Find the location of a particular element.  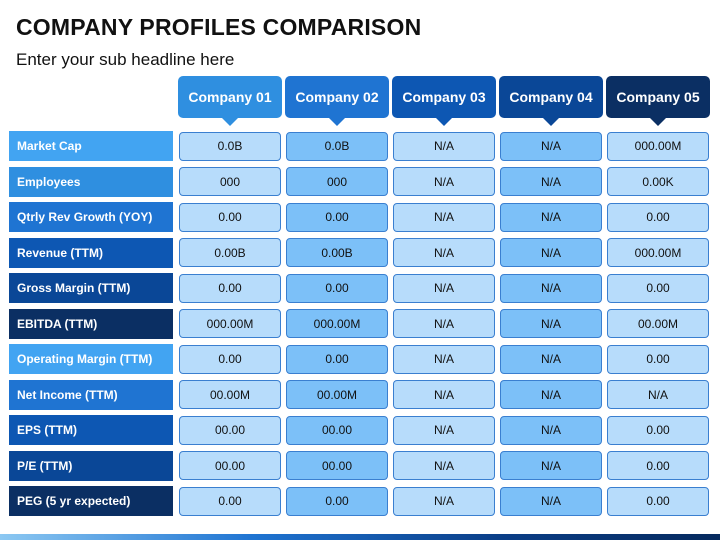

metric-label: PEG (5 yr expected) is located at coordinates (91, 501).